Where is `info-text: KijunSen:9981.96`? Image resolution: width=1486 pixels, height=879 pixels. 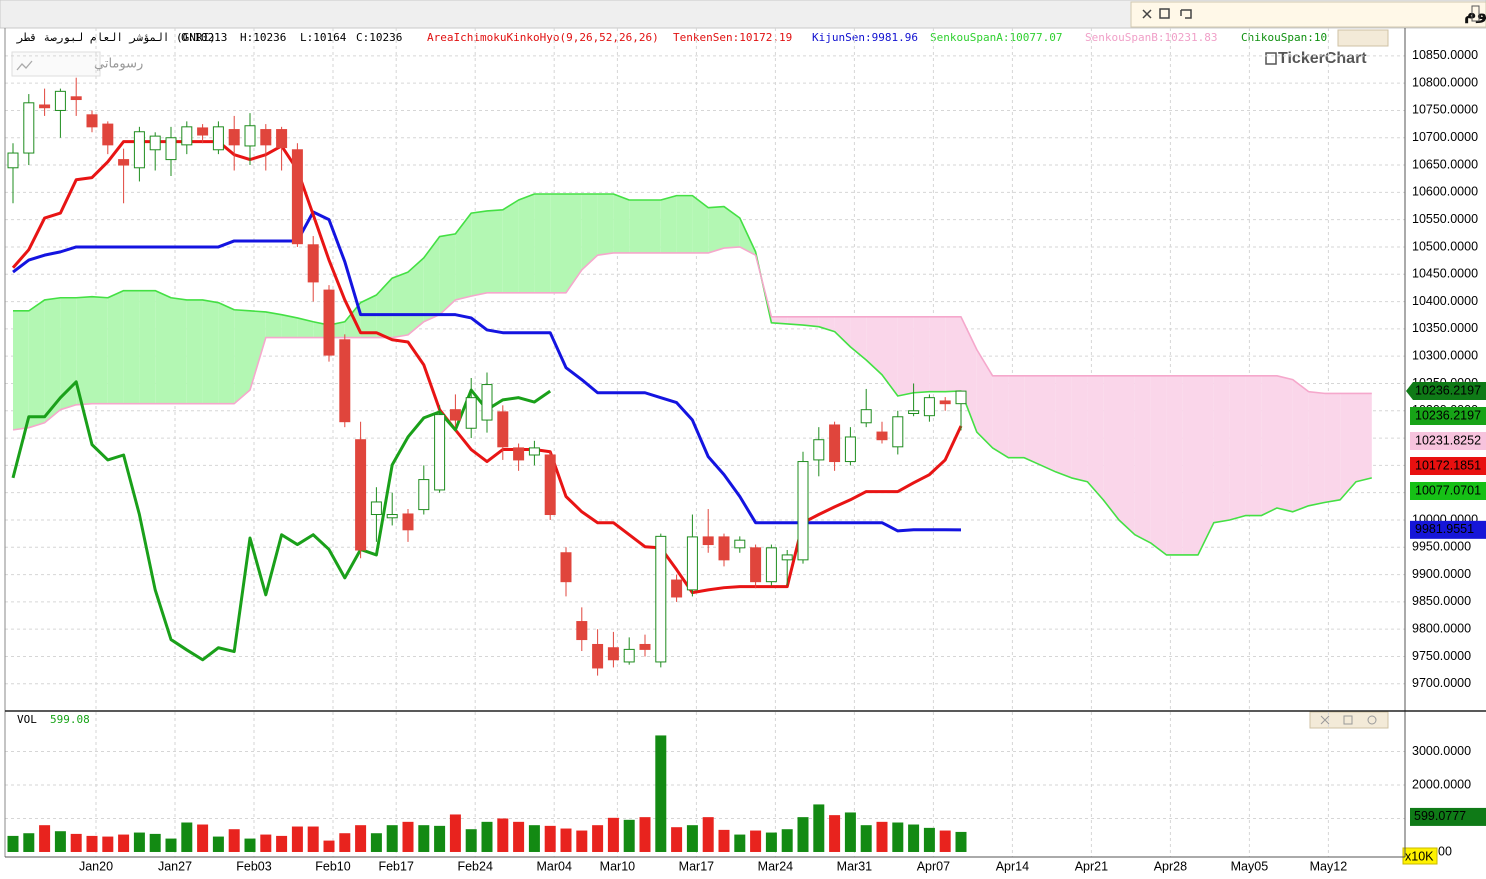 info-text: KijunSen:9981.96 is located at coordinates (865, 37).